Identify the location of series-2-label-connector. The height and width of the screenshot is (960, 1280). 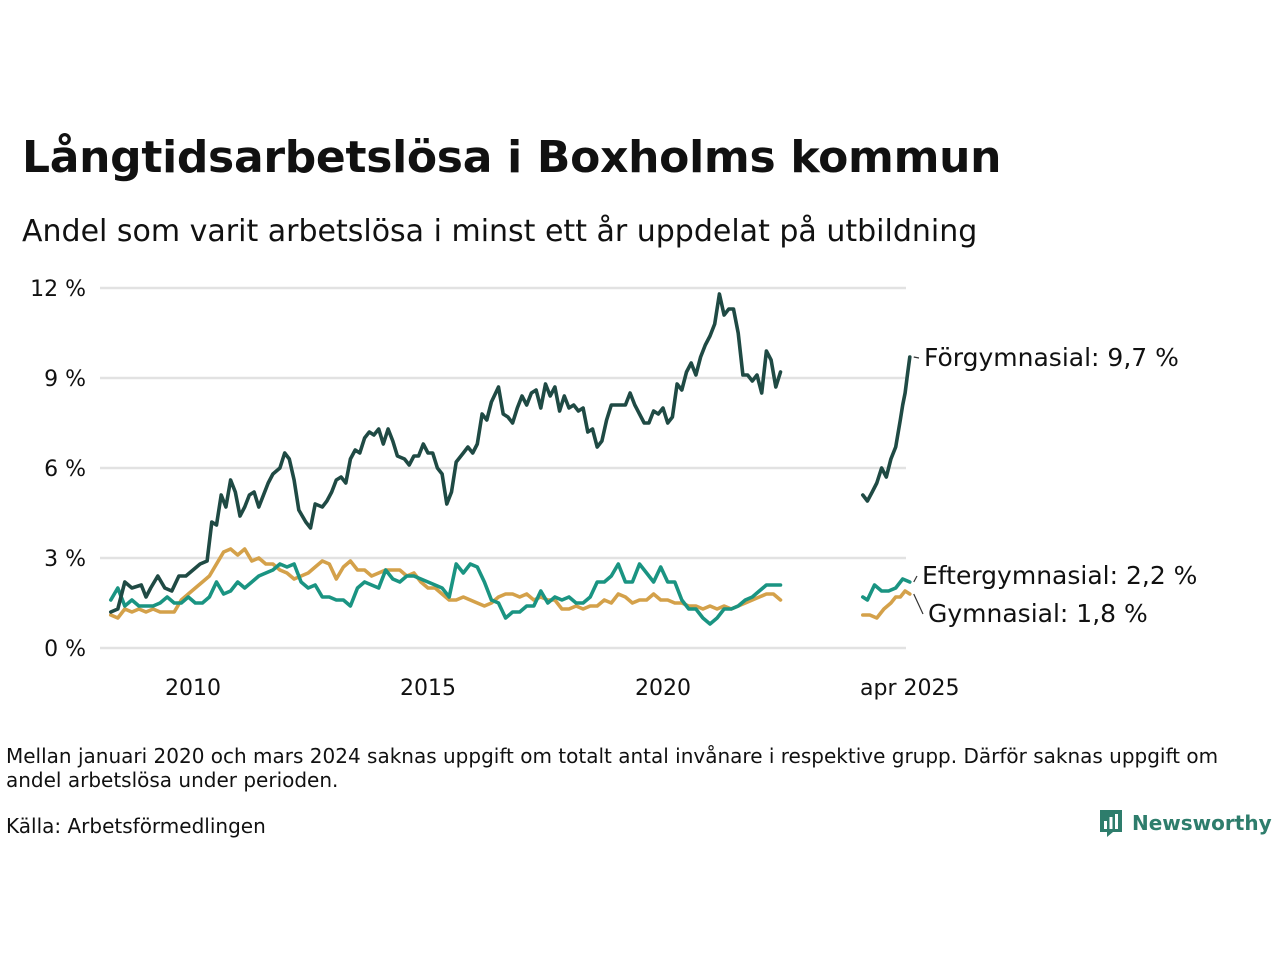
(918, 604).